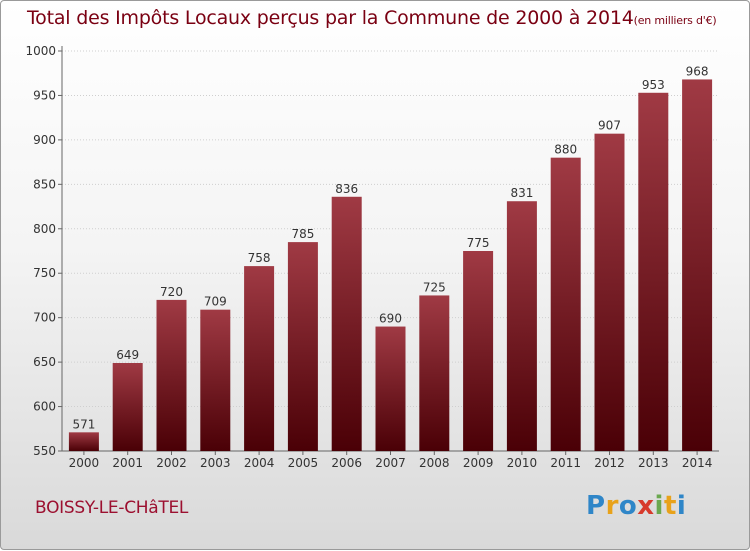 This screenshot has height=551, width=750. I want to click on proxiti-logo: Proxiti, so click(636, 506).